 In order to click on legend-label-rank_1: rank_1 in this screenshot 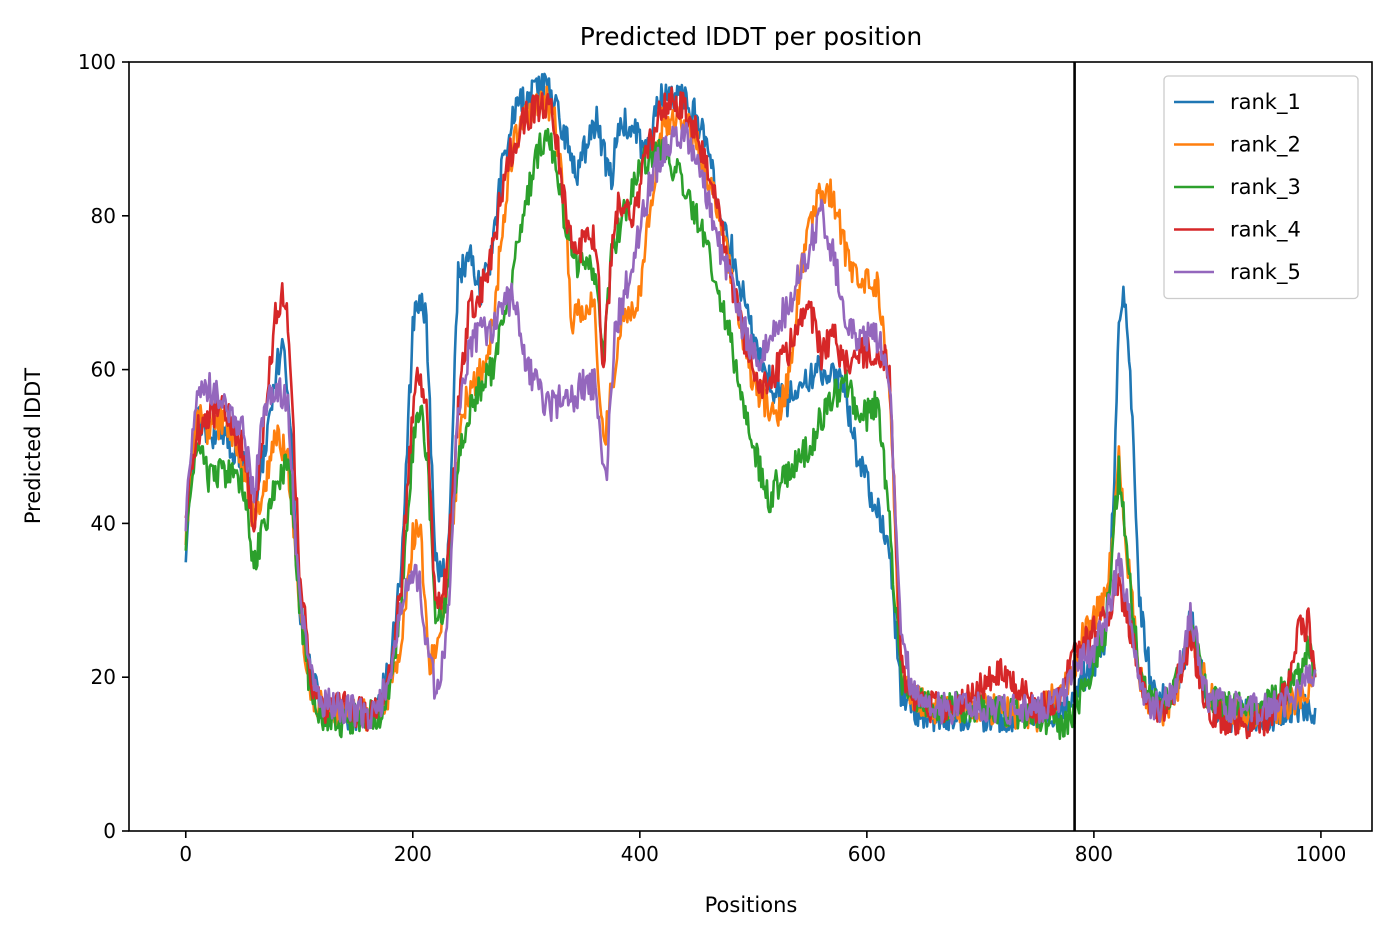, I will do `click(1265, 102)`.